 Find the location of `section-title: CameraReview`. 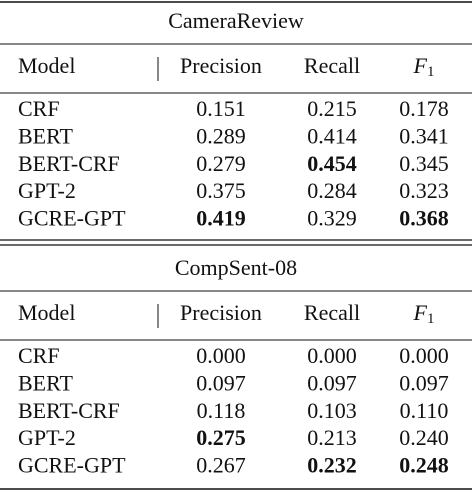

section-title: CameraReview is located at coordinates (236, 20).